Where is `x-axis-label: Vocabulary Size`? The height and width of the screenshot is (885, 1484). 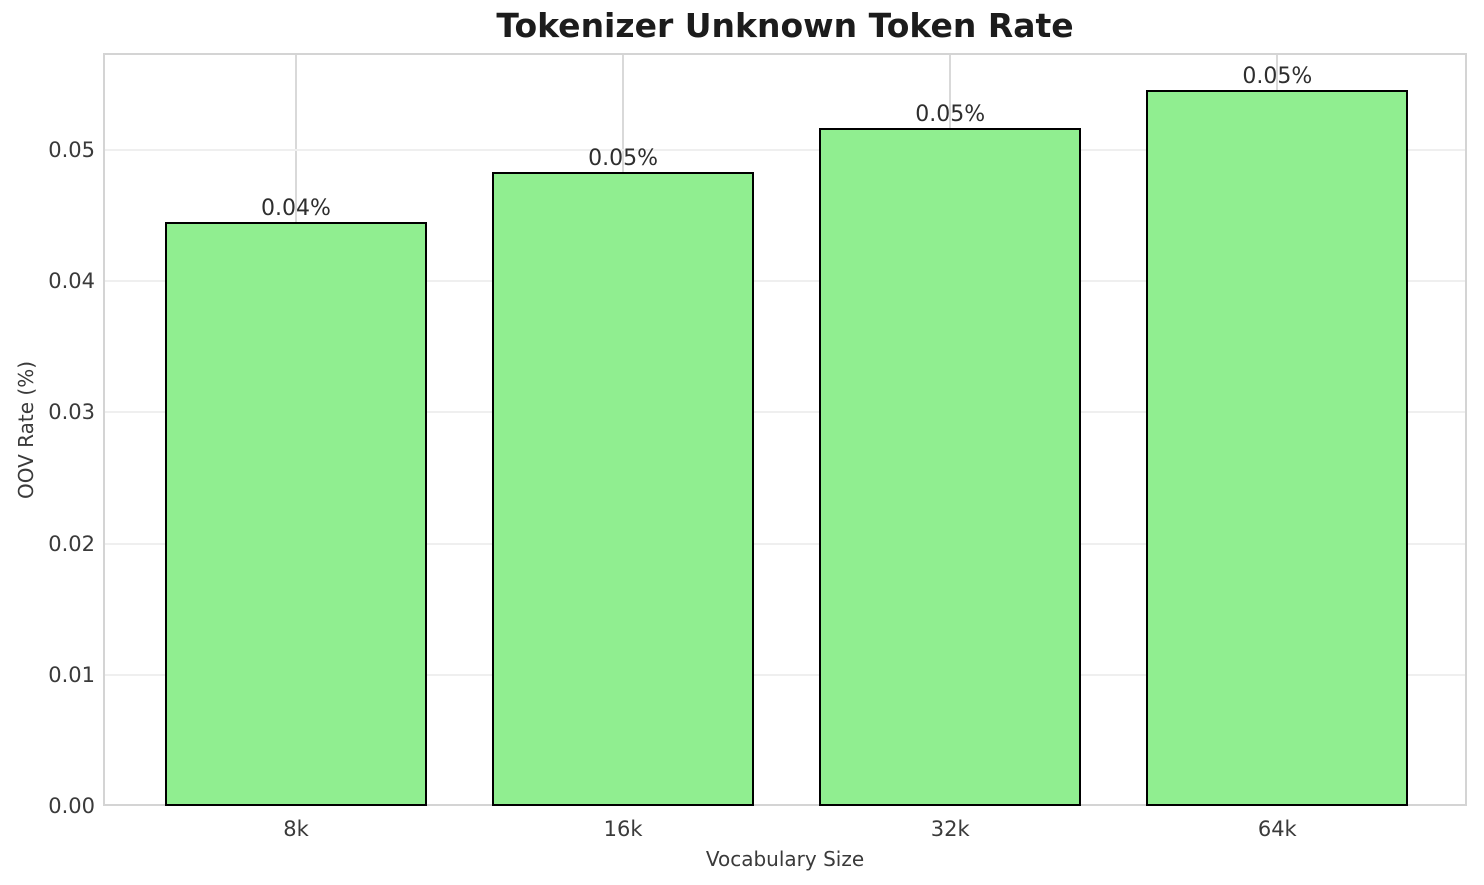
x-axis-label: Vocabulary Size is located at coordinates (785, 859).